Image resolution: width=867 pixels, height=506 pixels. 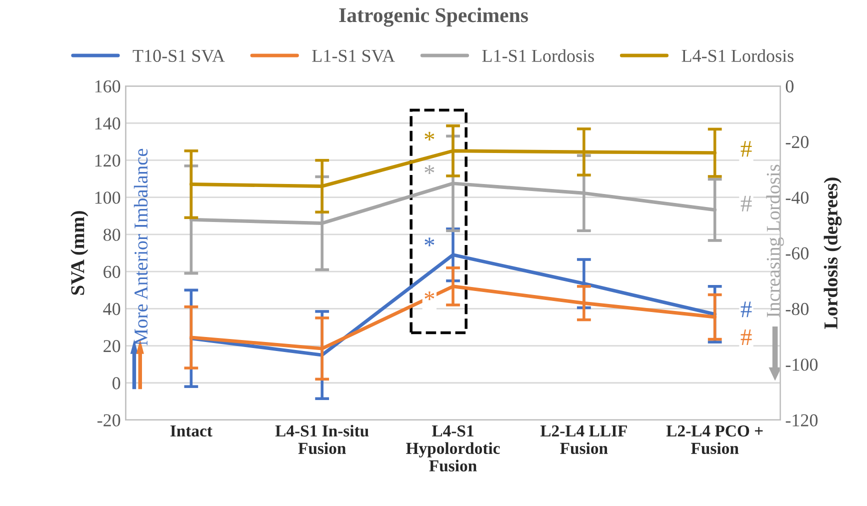 What do you see at coordinates (353, 56) in the screenshot?
I see `legend-label: L1-S1 SVA` at bounding box center [353, 56].